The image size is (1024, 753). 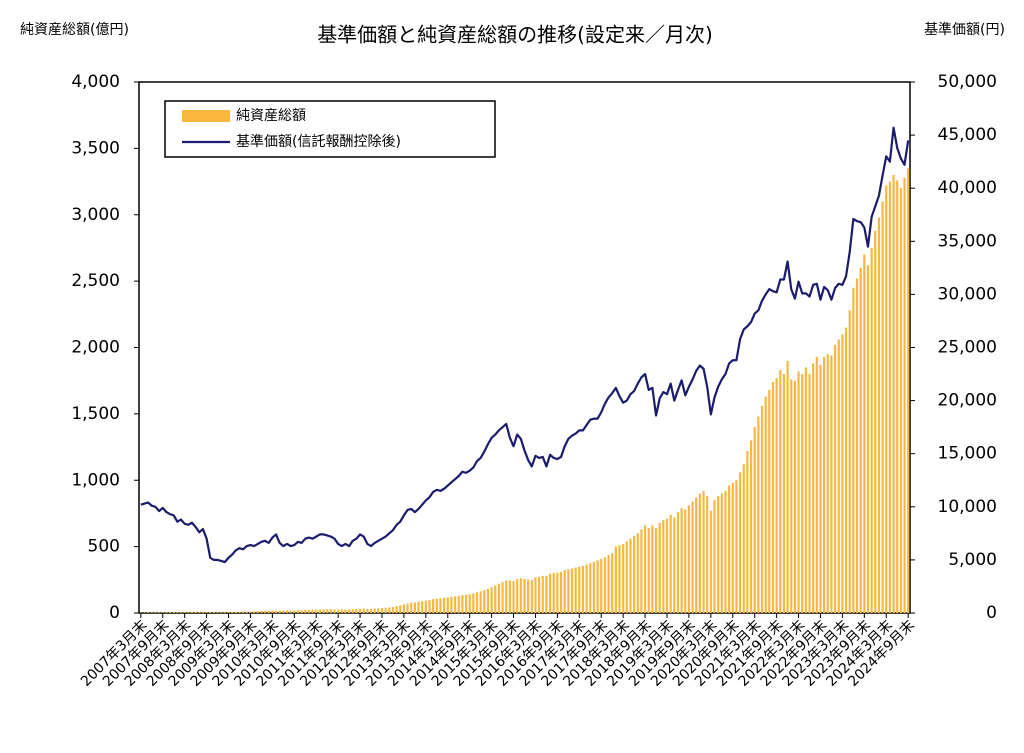 What do you see at coordinates (515, 35) in the screenshot?
I see `chart-title: 基準価額と純資産総額の推移(設定来／月次)` at bounding box center [515, 35].